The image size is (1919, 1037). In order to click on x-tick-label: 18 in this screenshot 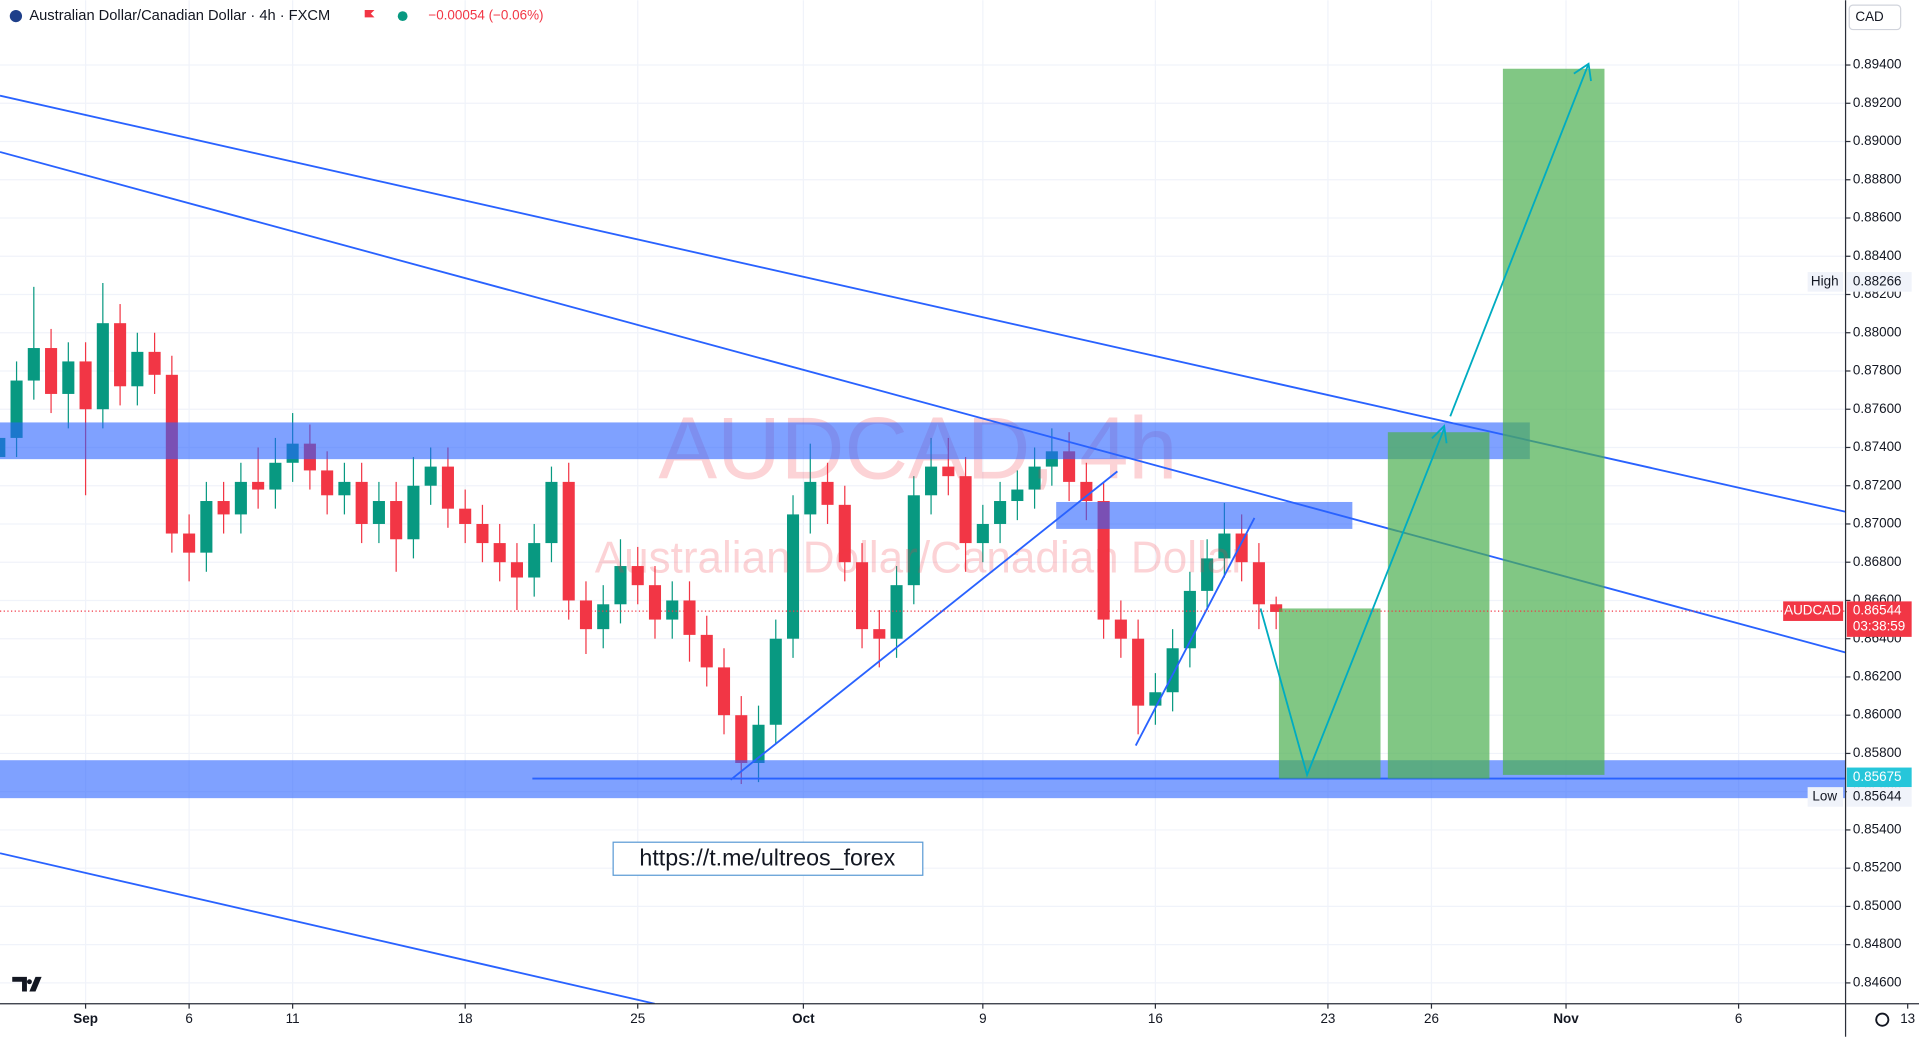, I will do `click(465, 1018)`.